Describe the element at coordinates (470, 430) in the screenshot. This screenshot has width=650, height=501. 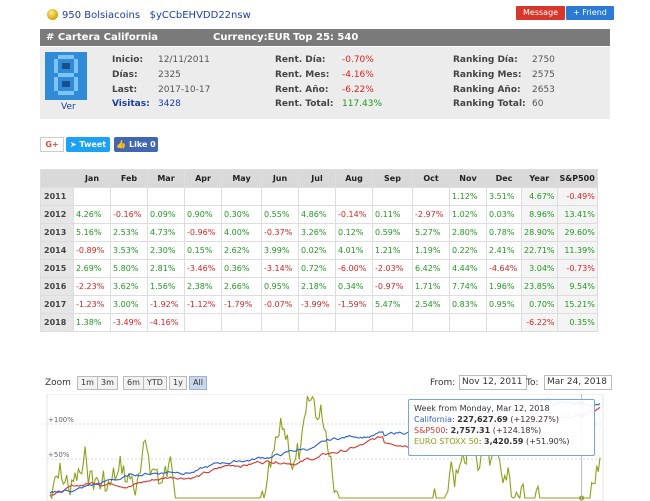
I see `tooltip-series-value: 2,757.31` at that location.